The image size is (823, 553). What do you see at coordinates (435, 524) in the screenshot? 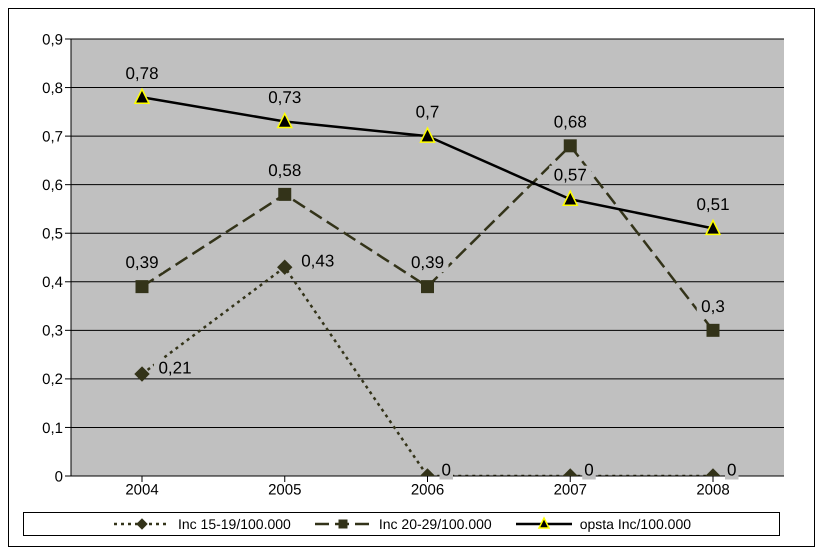
I see `legend-label: Inc 20-29/100.000` at bounding box center [435, 524].